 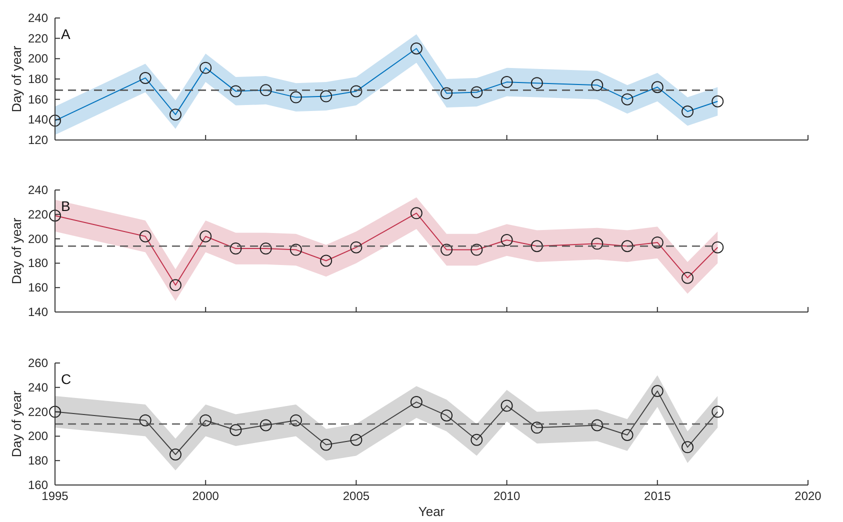 I want to click on annotation: C, so click(x=66, y=379).